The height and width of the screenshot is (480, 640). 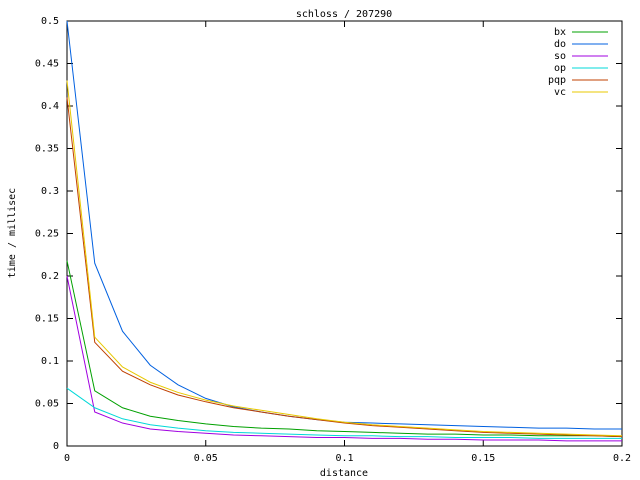 I want to click on x-tick-label: 0.1, so click(x=344, y=458).